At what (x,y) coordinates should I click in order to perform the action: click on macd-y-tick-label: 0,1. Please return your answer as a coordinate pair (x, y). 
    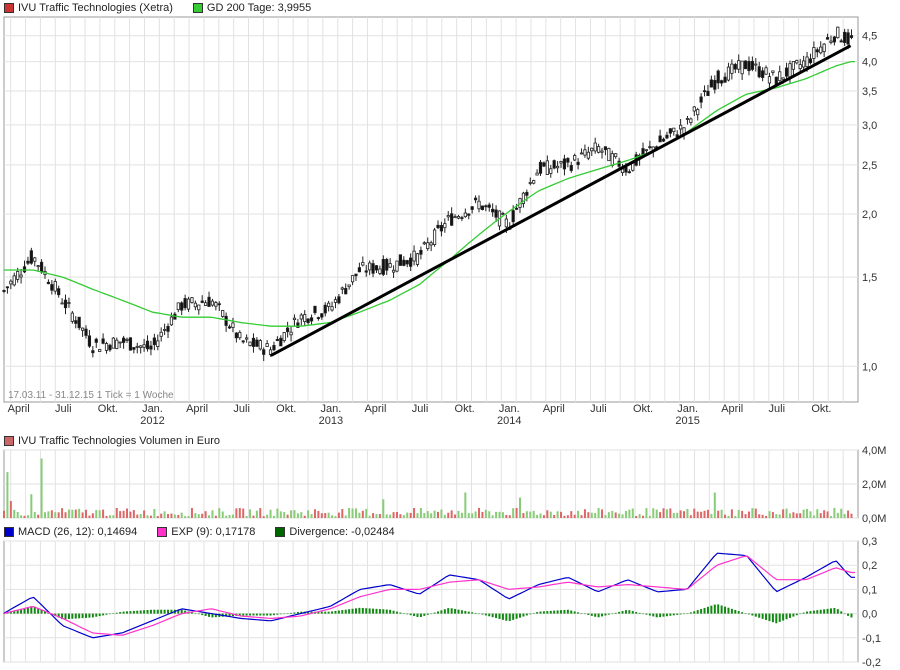
    Looking at the image, I should click on (869, 590).